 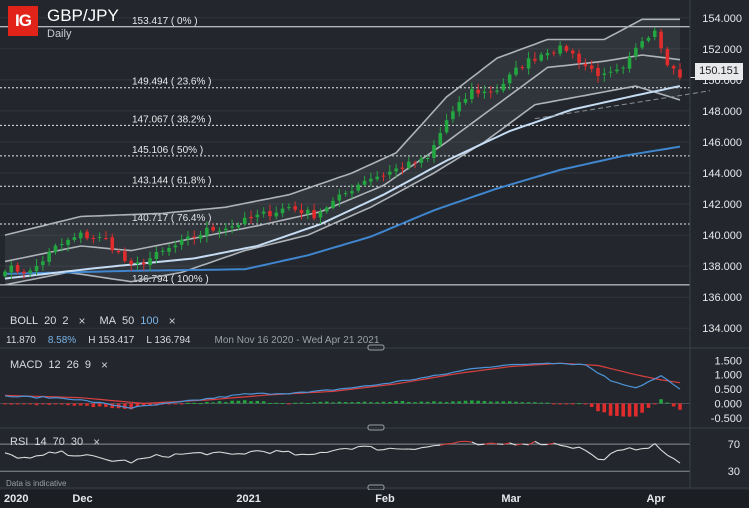 What do you see at coordinates (111, 340) in the screenshot?
I see `stat-high: H 153.417` at bounding box center [111, 340].